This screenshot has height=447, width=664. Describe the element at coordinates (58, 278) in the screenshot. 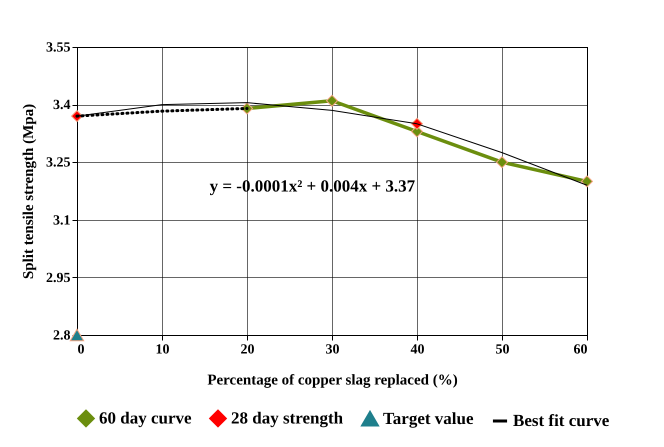

I see `y-tick-label: 2.95` at that location.